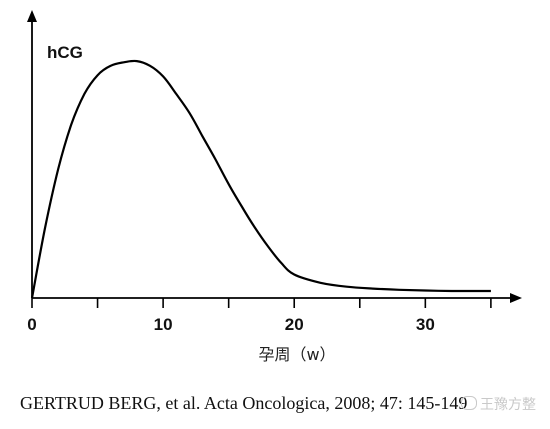  I want to click on watermark-text: 王豫方整, so click(508, 405).